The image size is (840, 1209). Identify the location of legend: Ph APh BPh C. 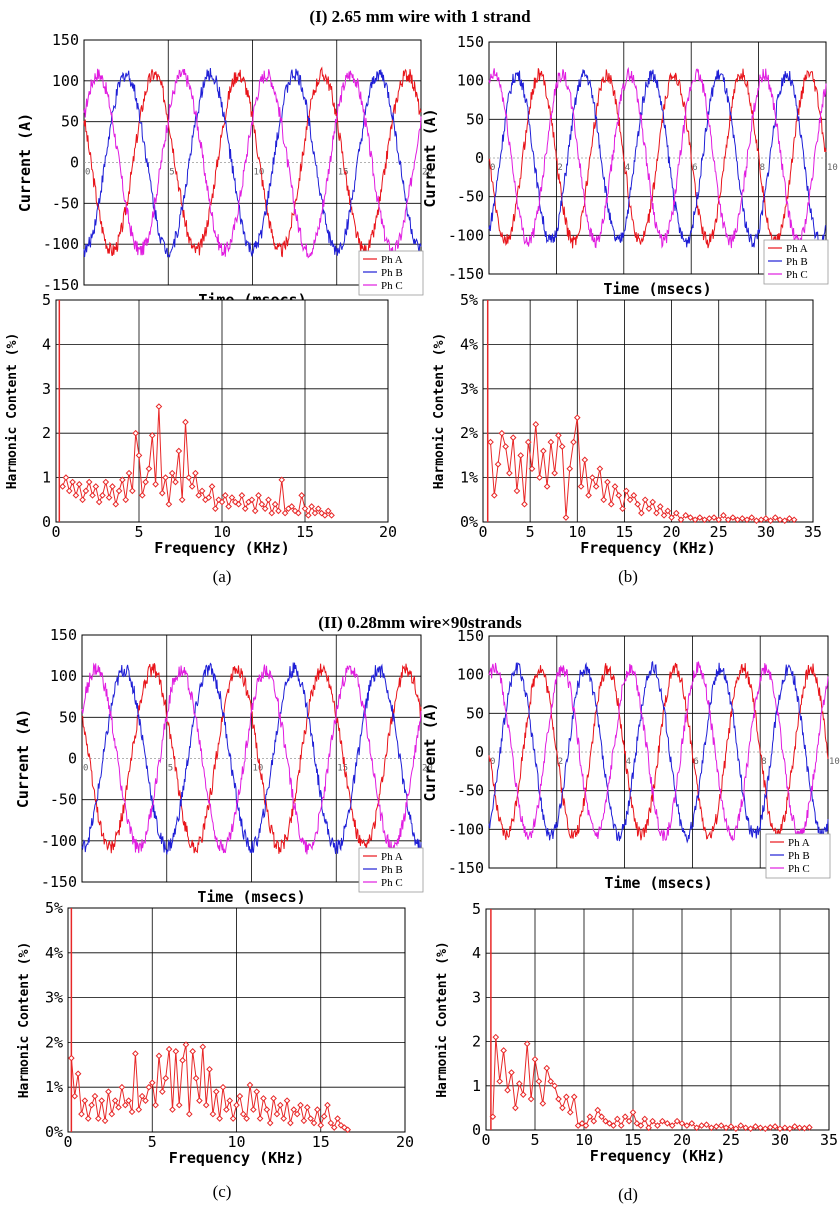
(798, 856).